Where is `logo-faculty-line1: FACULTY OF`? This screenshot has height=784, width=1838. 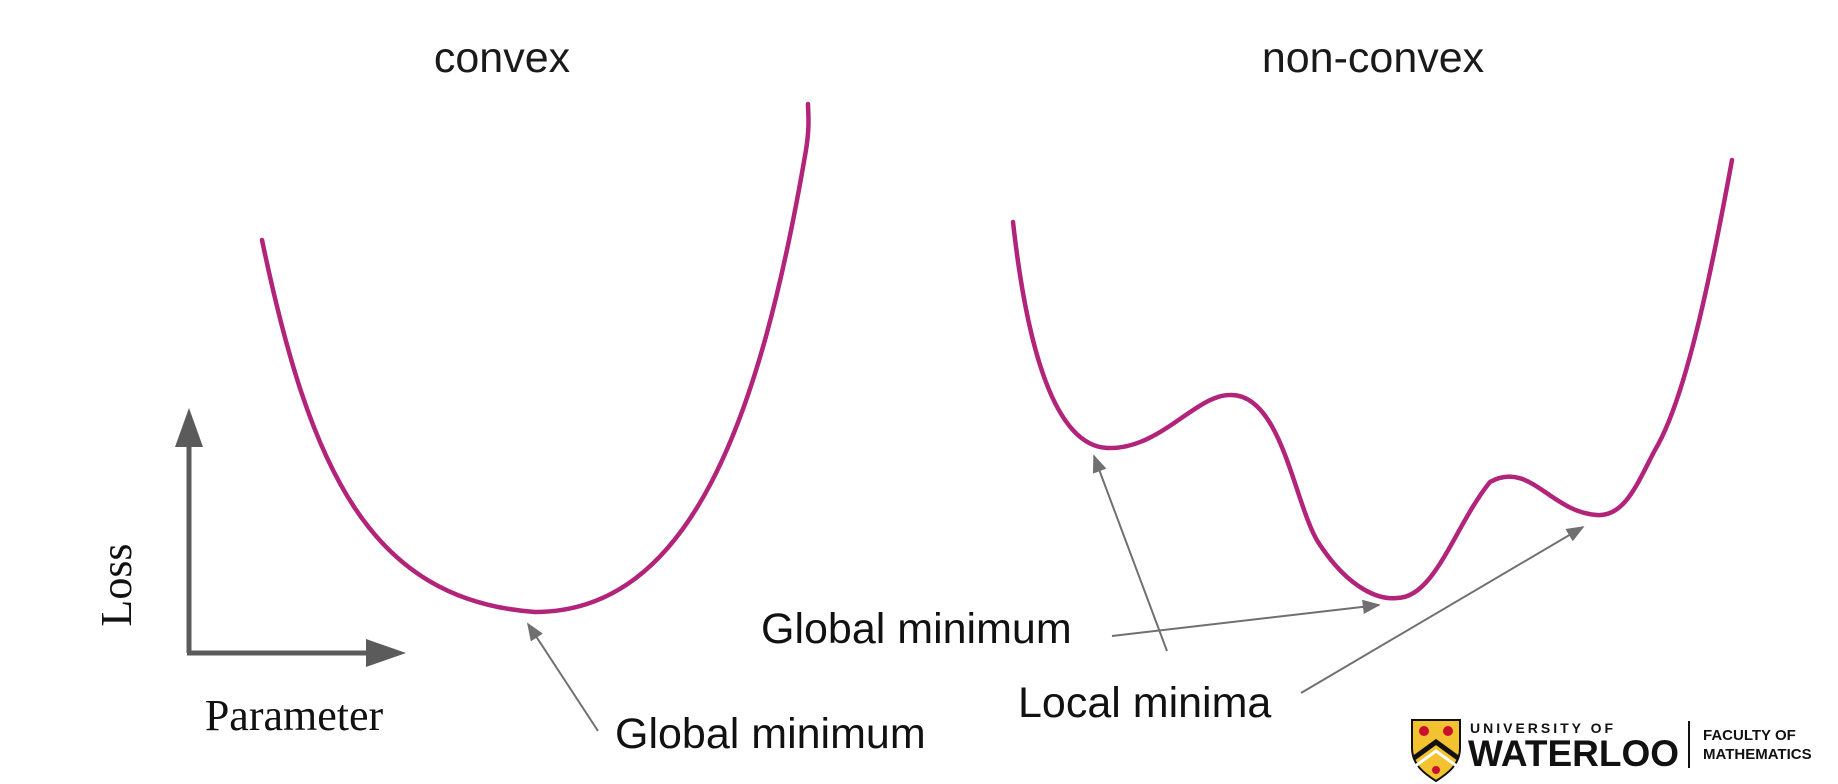
logo-faculty-line1: FACULTY OF is located at coordinates (1749, 735).